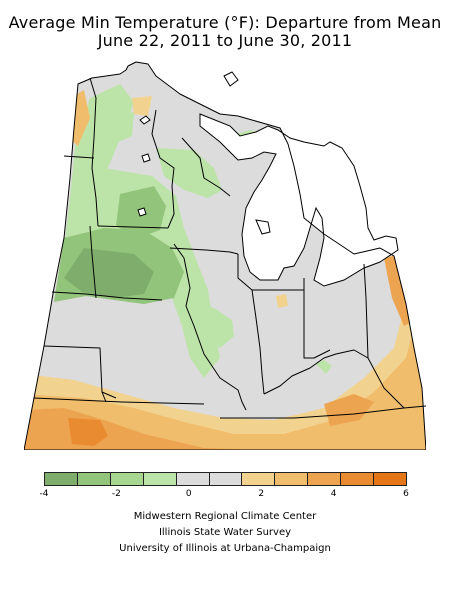  Describe the element at coordinates (204, 251) in the screenshot. I see `wi-il-border` at that location.